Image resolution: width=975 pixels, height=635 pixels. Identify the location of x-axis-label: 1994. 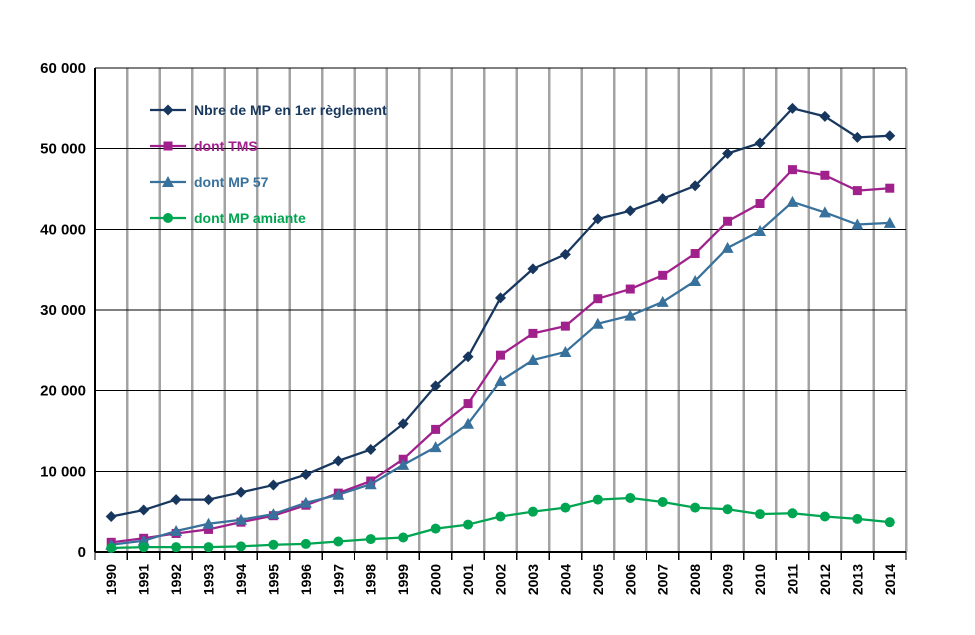
(241, 579).